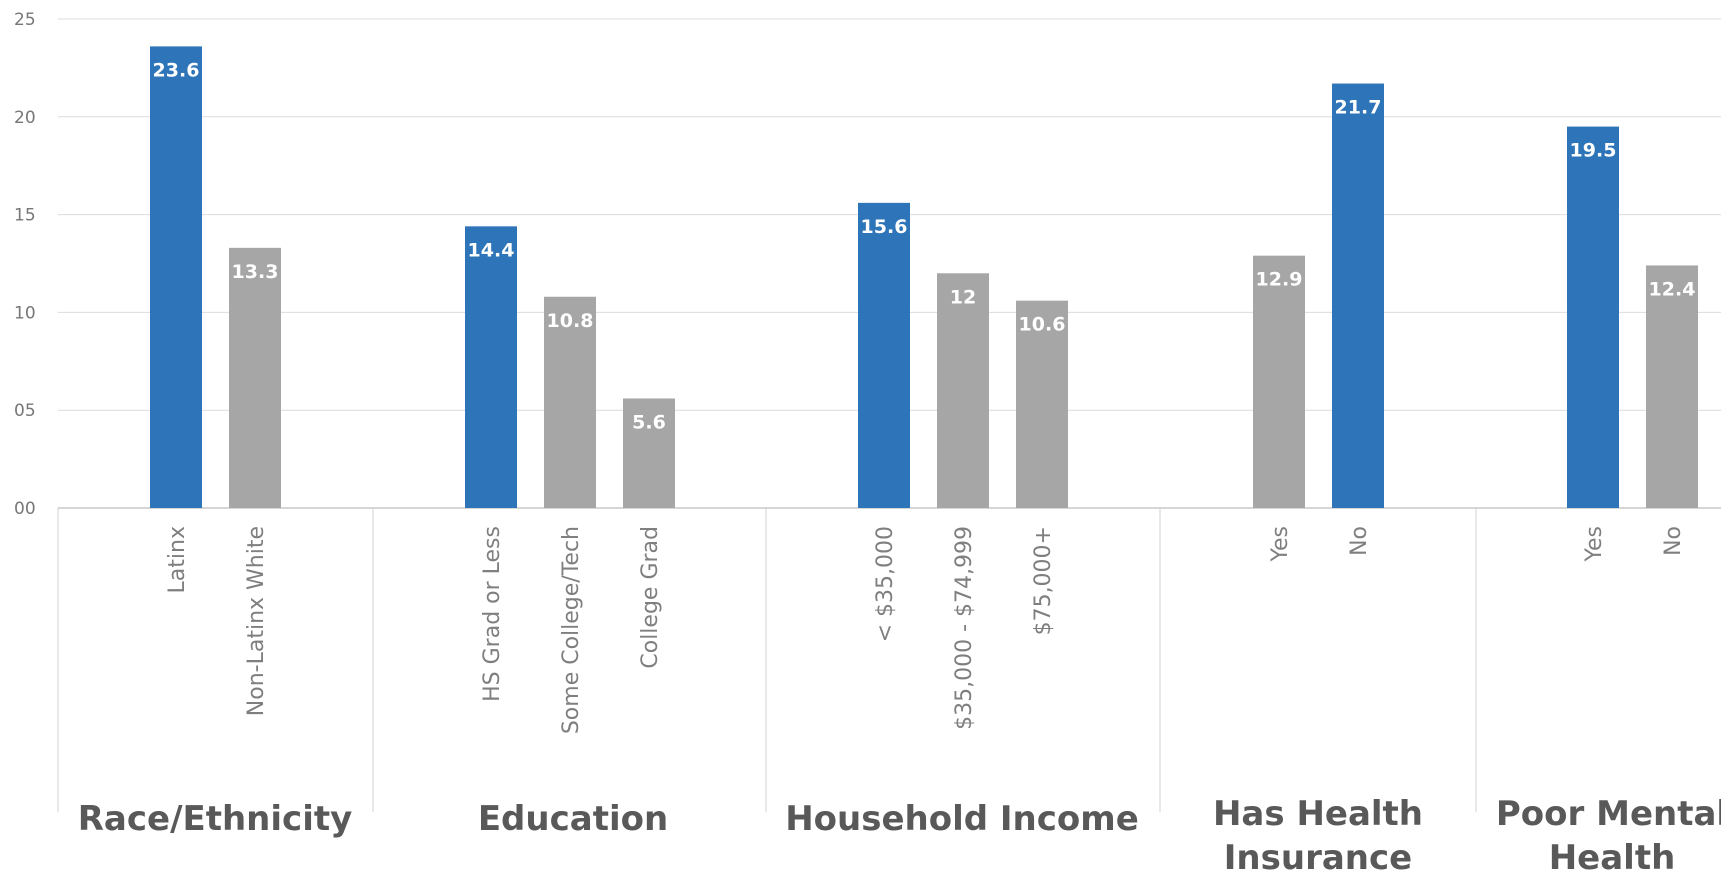  What do you see at coordinates (1318, 857) in the screenshot?
I see `group-label: Insurance` at bounding box center [1318, 857].